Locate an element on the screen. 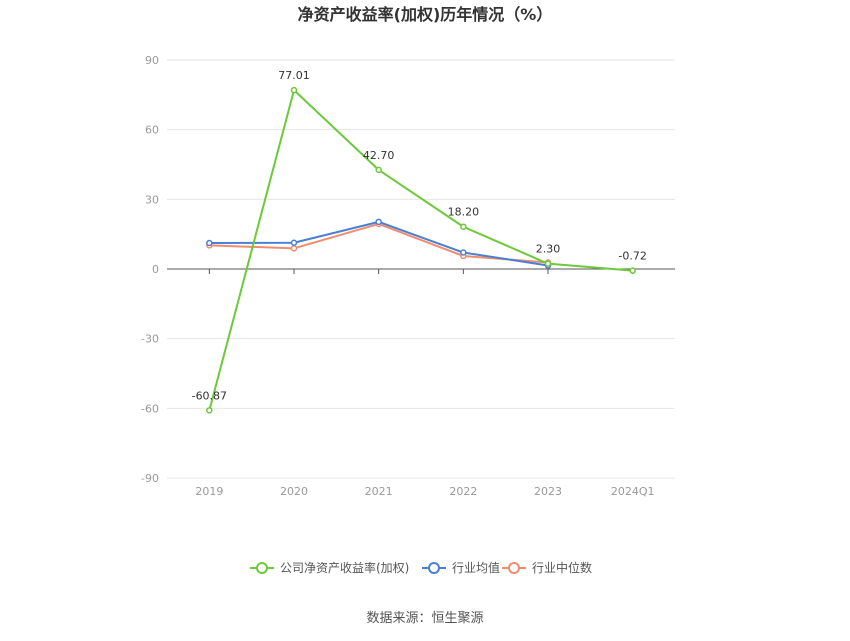 The height and width of the screenshot is (641, 850). x-tick-label: 2024Q1 is located at coordinates (633, 491).